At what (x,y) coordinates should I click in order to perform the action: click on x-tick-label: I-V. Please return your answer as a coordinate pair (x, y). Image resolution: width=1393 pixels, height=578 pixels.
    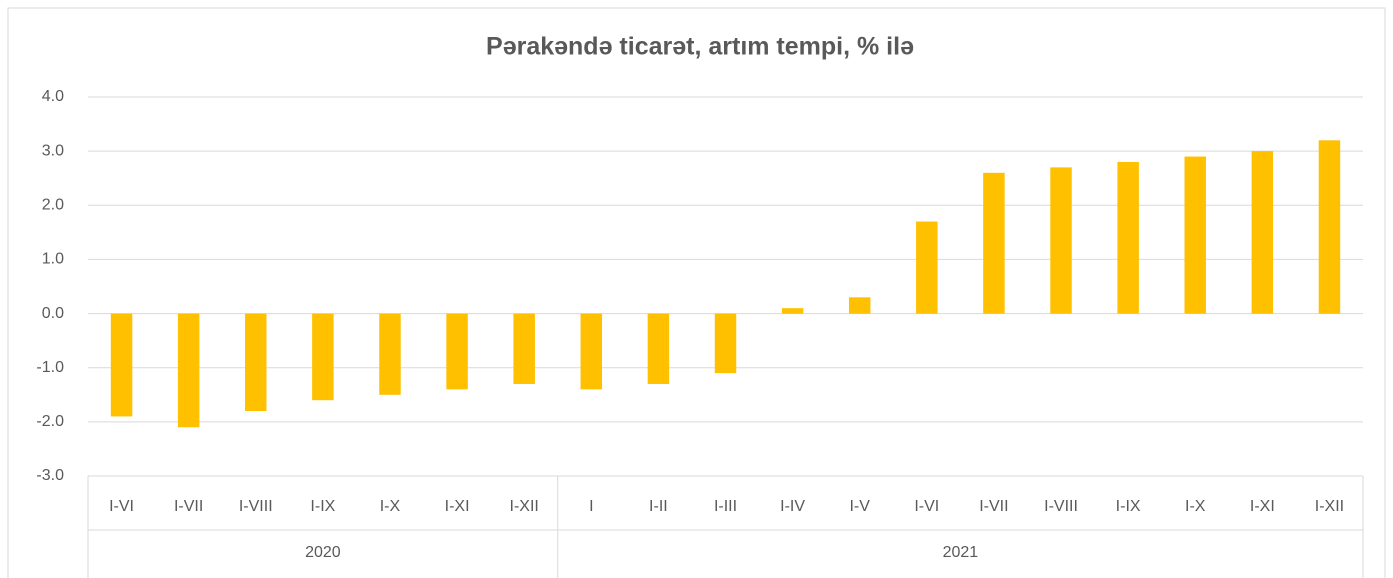
    Looking at the image, I should click on (859, 506).